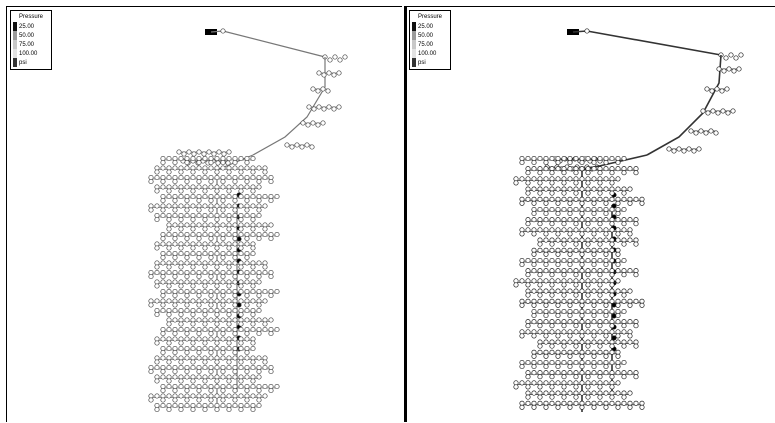  What do you see at coordinates (422, 63) in the screenshot?
I see `legend-unit: psi` at bounding box center [422, 63].